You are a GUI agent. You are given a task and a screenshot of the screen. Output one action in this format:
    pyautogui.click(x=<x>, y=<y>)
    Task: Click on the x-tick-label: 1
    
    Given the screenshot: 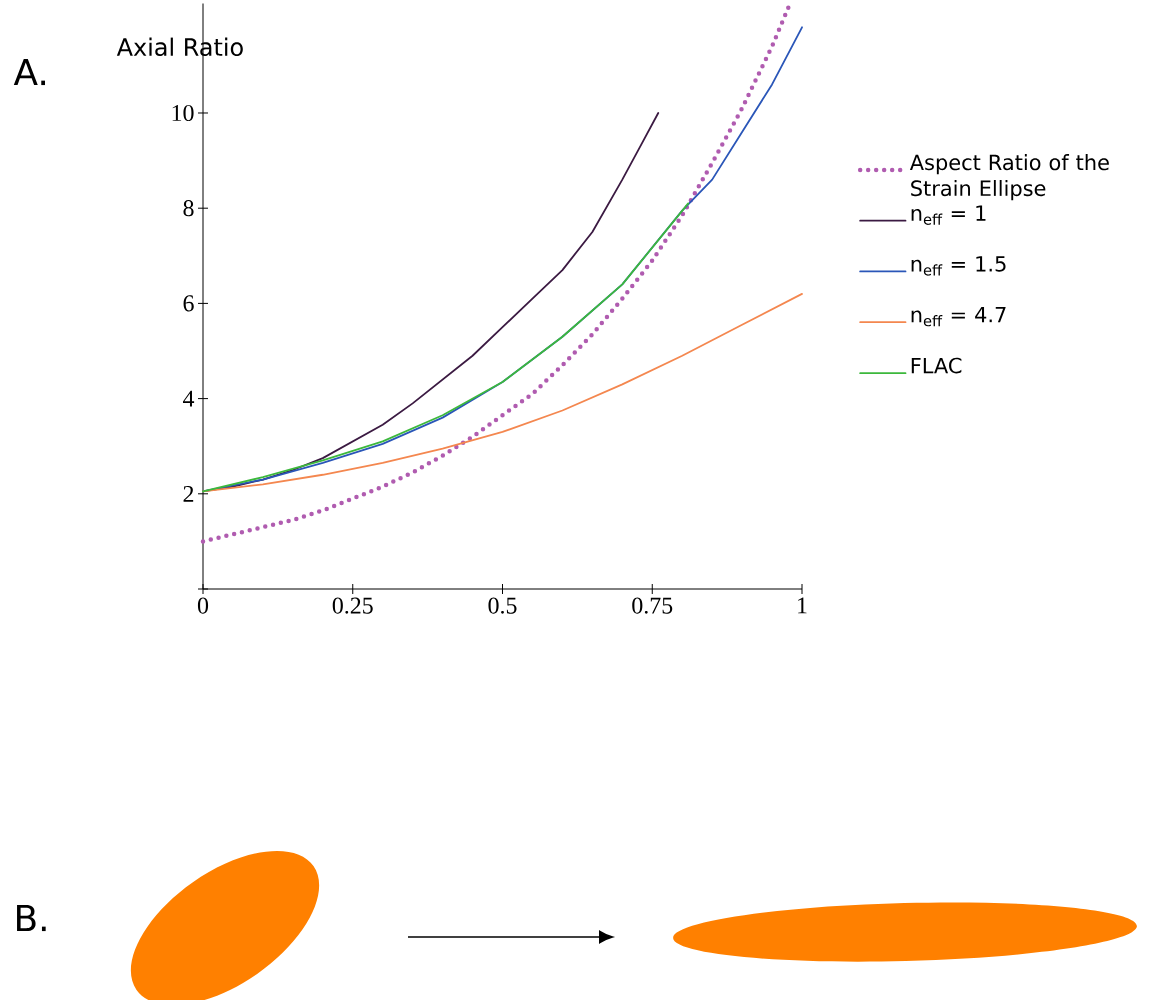 What is the action you would take?
    pyautogui.click(x=802, y=605)
    